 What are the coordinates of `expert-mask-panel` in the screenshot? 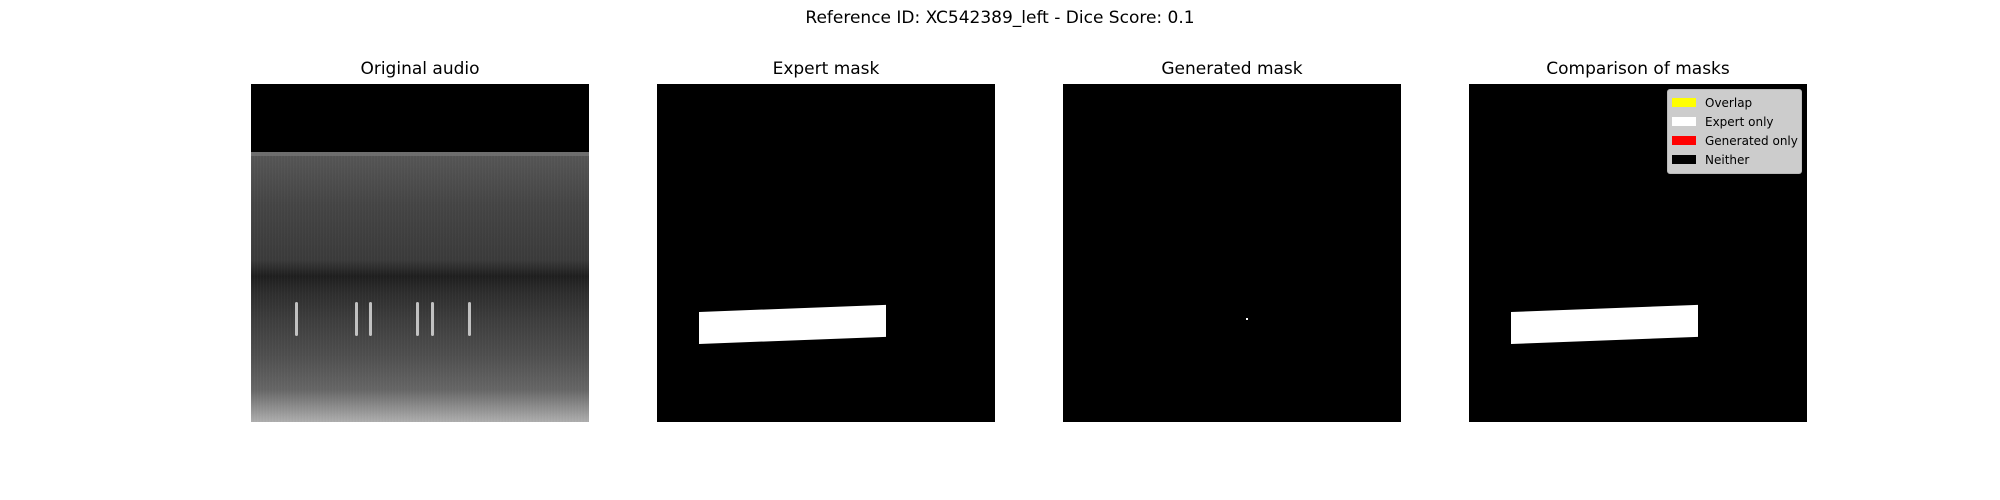 It's located at (826, 253).